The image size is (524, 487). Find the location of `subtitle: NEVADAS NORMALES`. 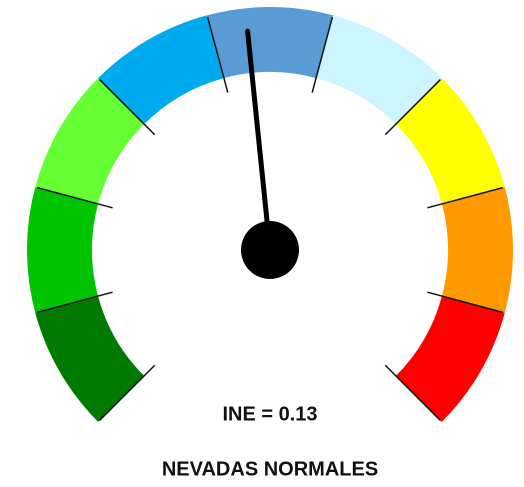

subtitle: NEVADAS NORMALES is located at coordinates (270, 469).